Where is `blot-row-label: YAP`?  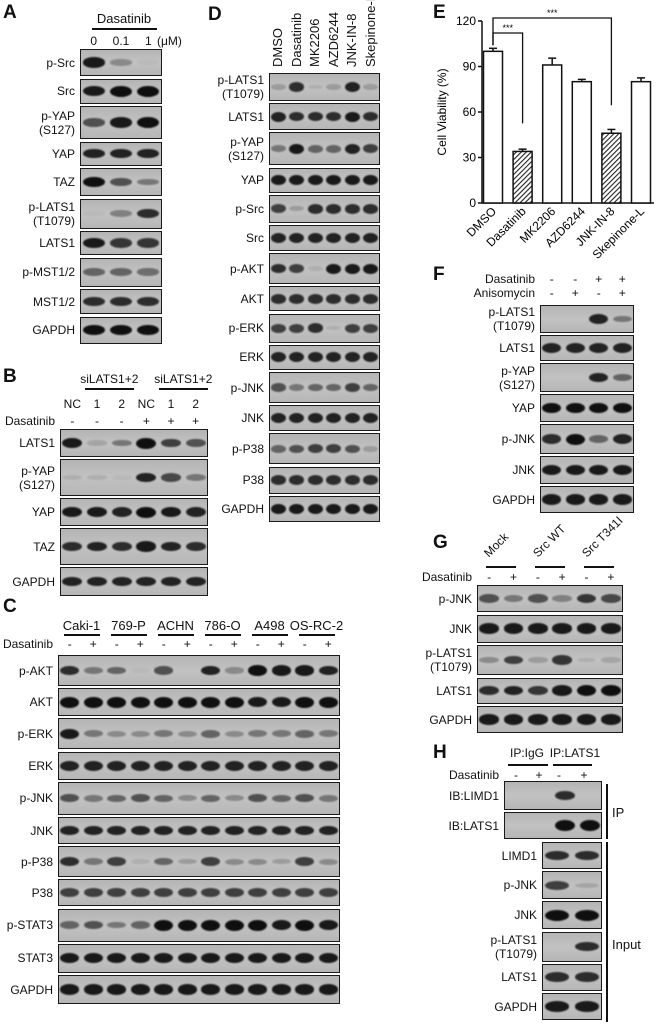 blot-row-label: YAP is located at coordinates (523, 408).